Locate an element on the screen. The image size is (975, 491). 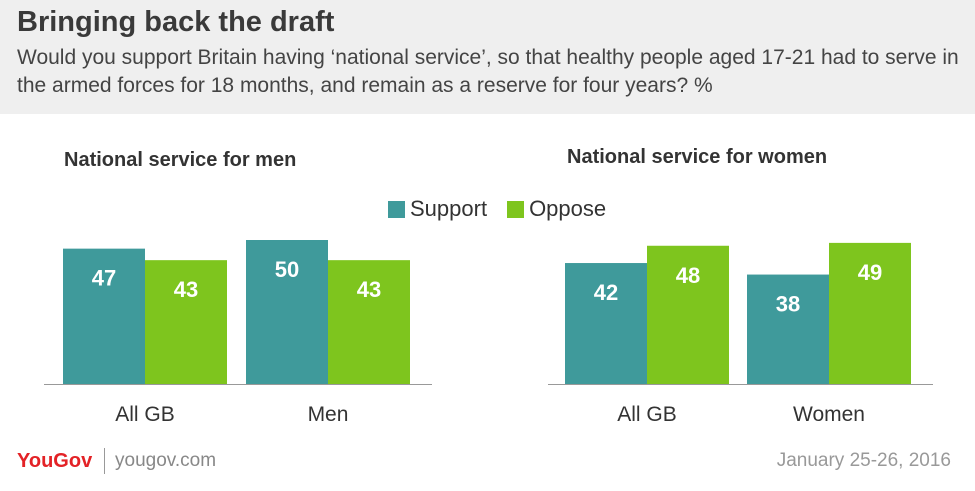
category-label: Women is located at coordinates (829, 414).